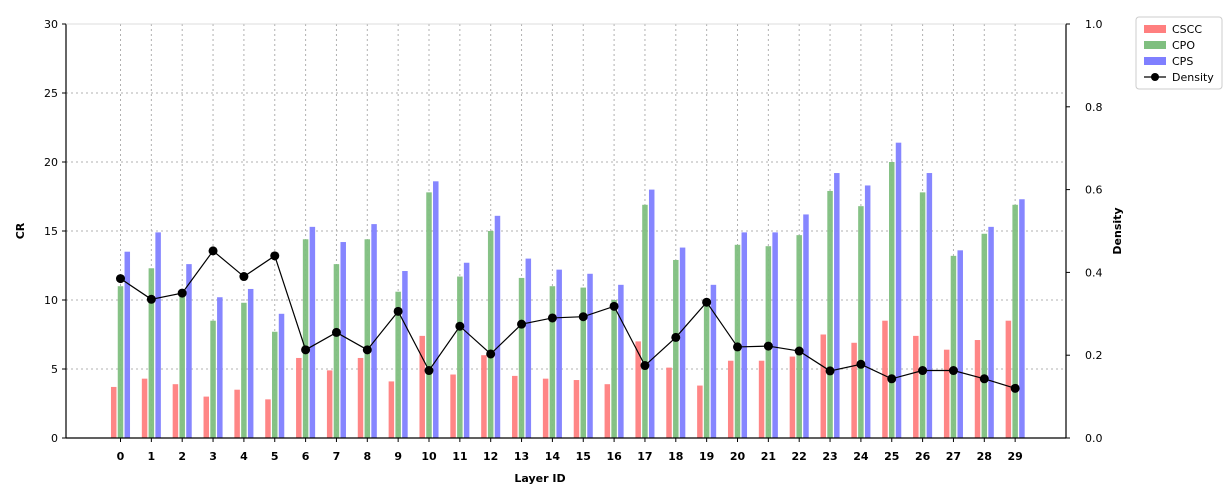  I want to click on x-tick-label: 3, so click(213, 456).